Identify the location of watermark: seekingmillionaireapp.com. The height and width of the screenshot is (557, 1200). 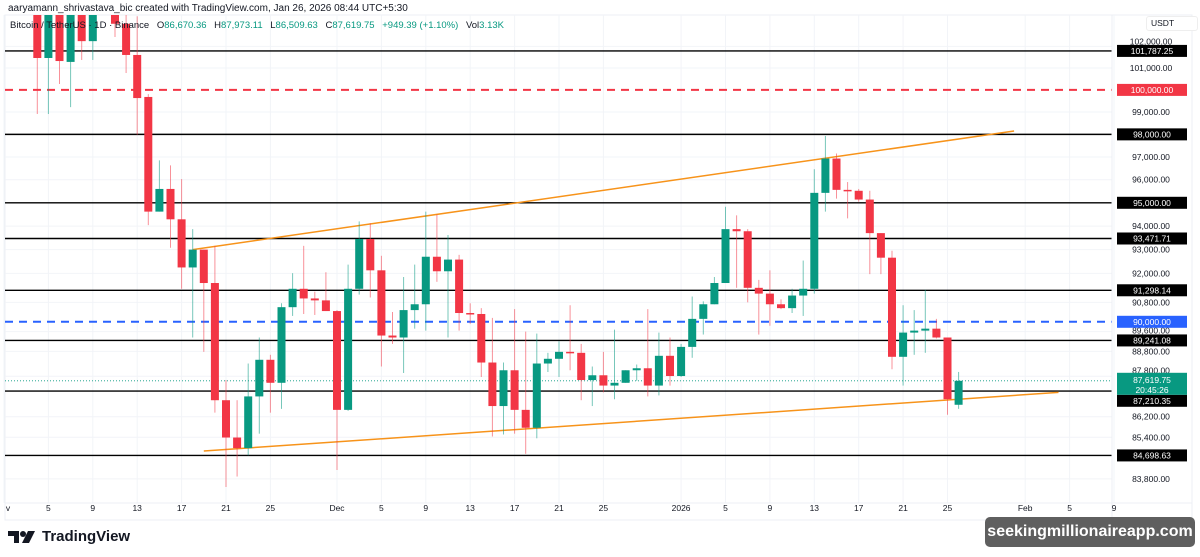
(1090, 532).